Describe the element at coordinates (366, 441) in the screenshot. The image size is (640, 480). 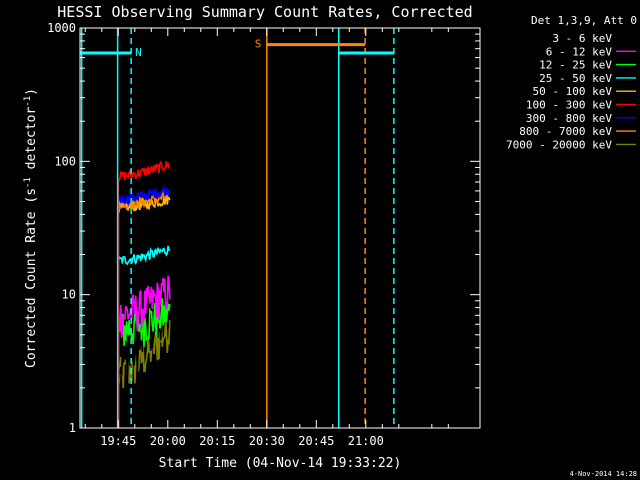
I see `x-tick-label: 21:00` at that location.